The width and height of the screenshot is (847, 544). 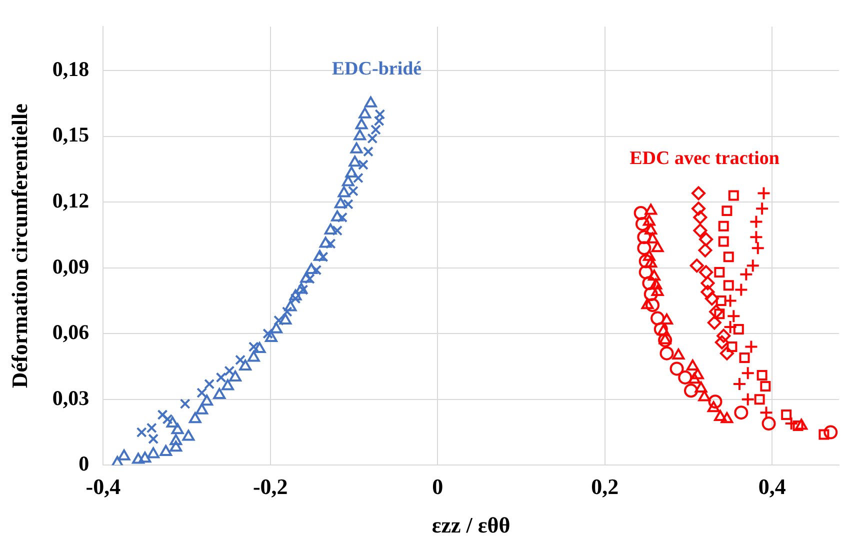 What do you see at coordinates (377, 69) in the screenshot?
I see `series-label: EDC-bridé` at bounding box center [377, 69].